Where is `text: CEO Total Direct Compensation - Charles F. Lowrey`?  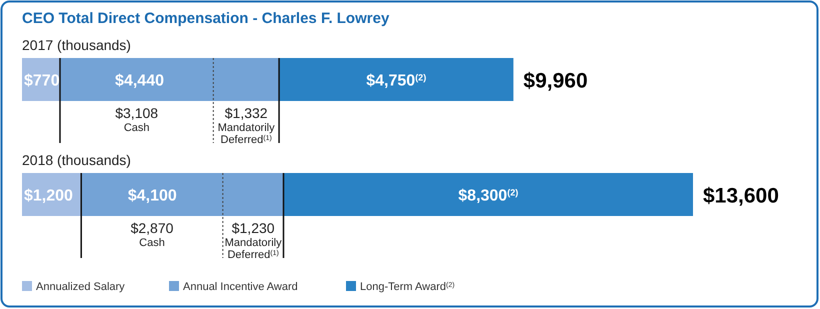
text: CEO Total Direct Compensation - Charles F. Lowrey is located at coordinates (206, 18).